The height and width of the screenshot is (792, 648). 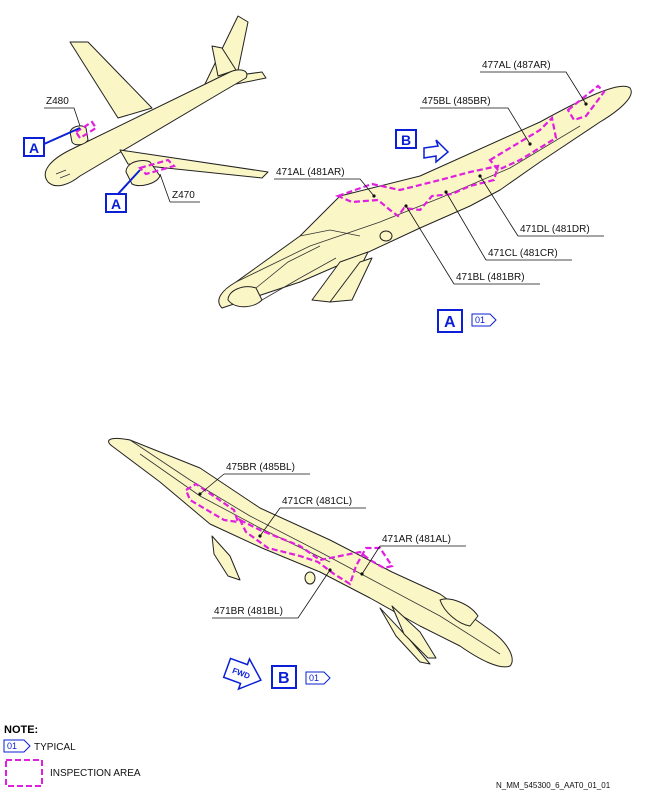 I want to click on callout-a-lower: A, so click(x=123, y=191).